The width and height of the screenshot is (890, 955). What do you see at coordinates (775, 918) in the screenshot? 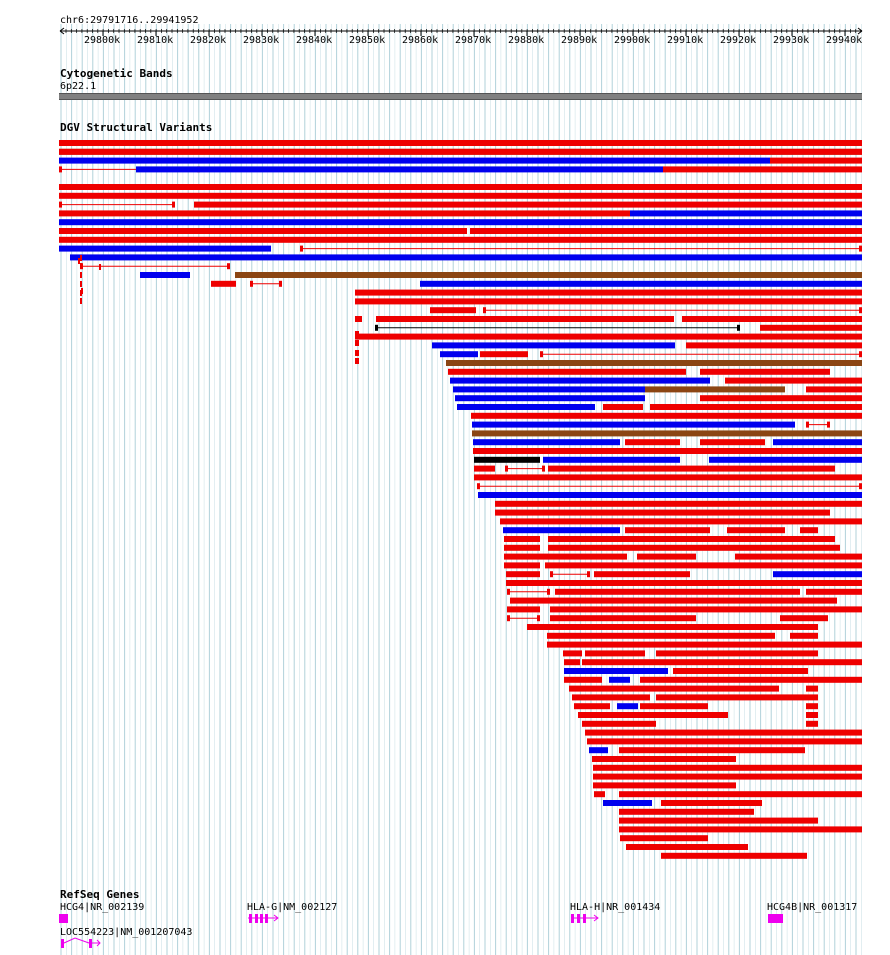
I see `gene-hcg4b-exon` at bounding box center [775, 918].